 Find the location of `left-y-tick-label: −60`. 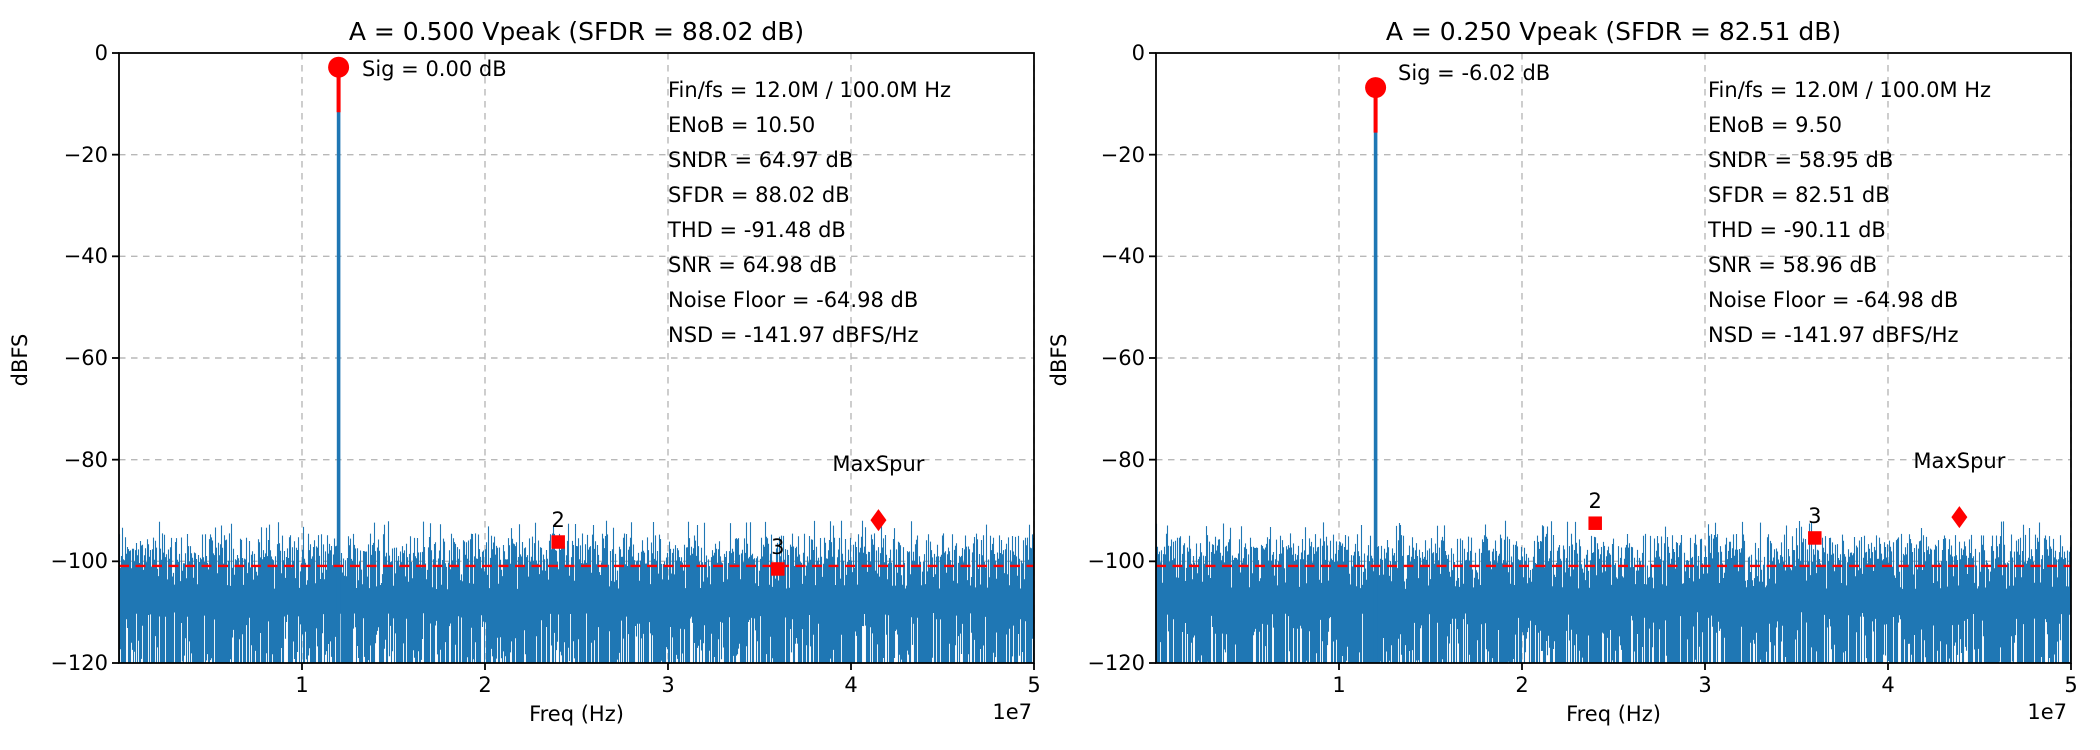

left-y-tick-label: −60 is located at coordinates (86, 358).